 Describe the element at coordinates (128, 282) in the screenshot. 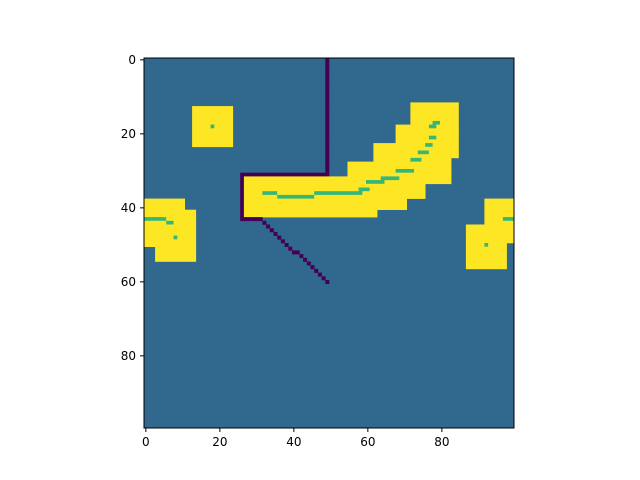

I see `y-tick-label: 60` at that location.